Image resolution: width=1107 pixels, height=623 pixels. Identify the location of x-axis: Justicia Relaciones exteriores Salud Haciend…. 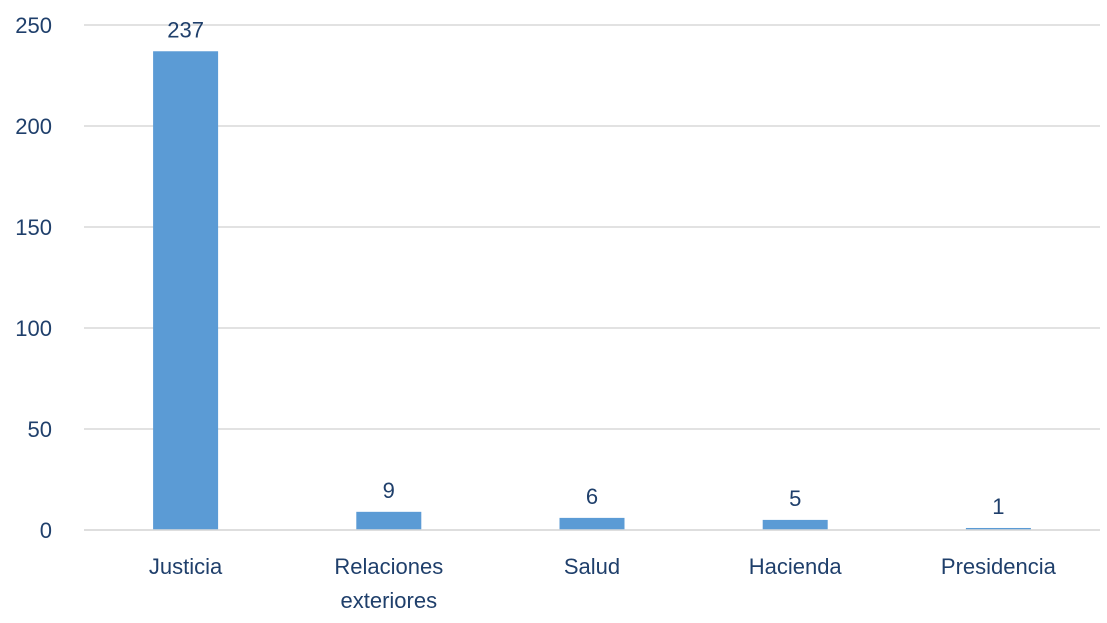
(592, 571).